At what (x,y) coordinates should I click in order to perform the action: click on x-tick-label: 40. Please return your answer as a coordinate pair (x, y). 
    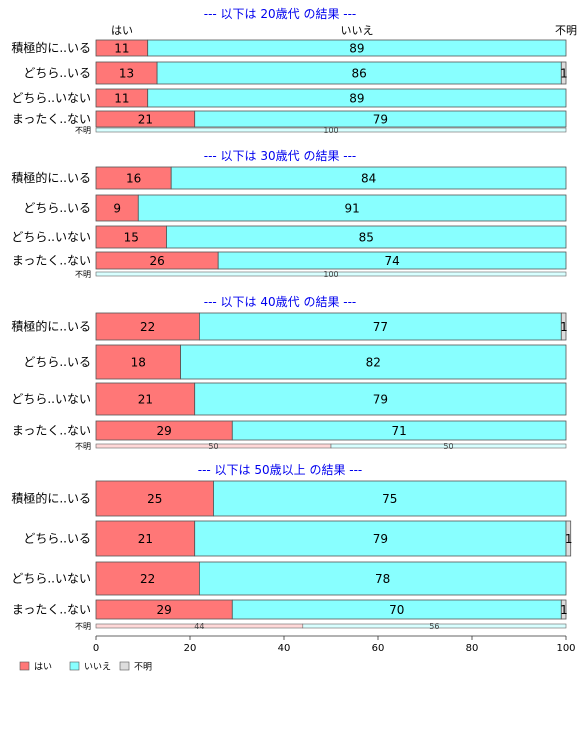
    Looking at the image, I should click on (284, 648).